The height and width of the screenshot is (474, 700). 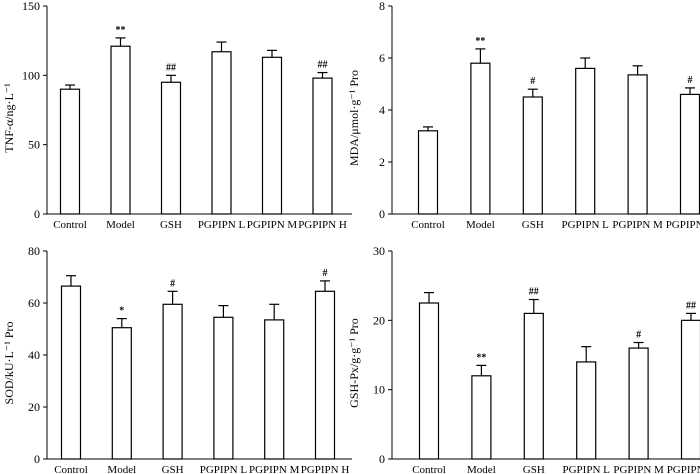 I want to click on y-tick-label: 50, so click(x=34, y=145).